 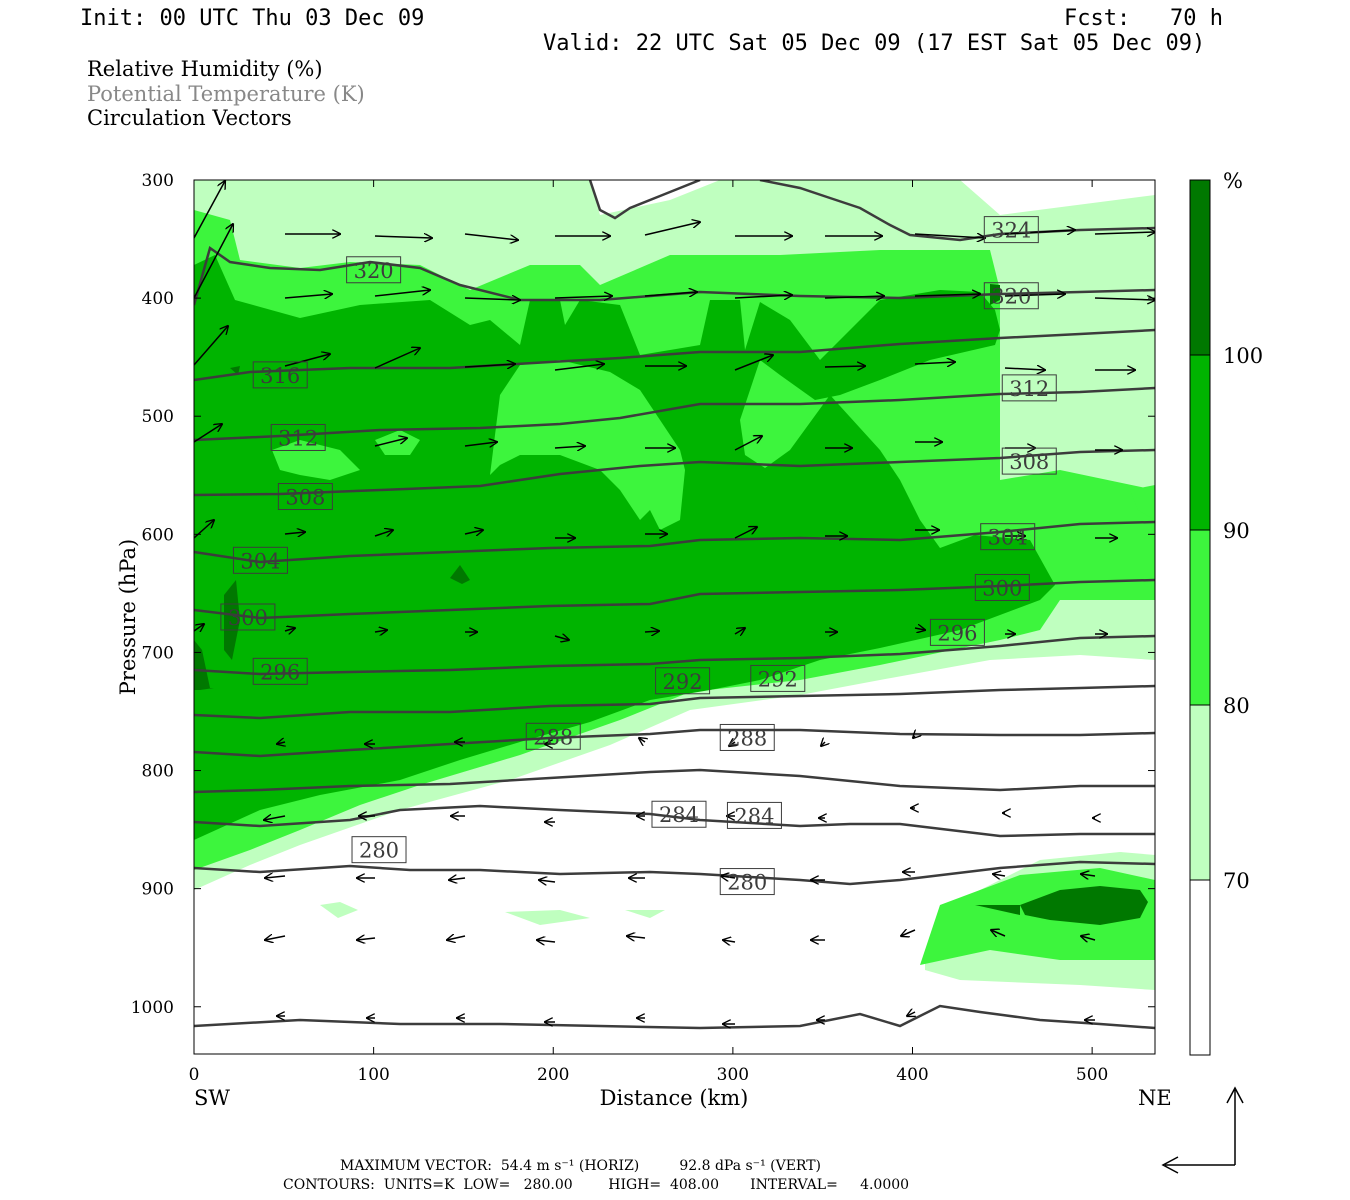 What do you see at coordinates (754, 816) in the screenshot?
I see `contour-label-text: 284` at bounding box center [754, 816].